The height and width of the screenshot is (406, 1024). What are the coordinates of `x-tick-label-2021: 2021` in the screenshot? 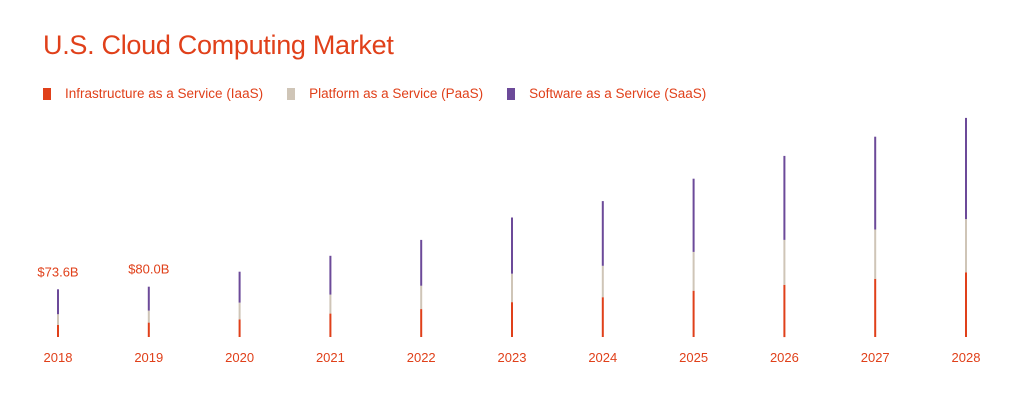 It's located at (330, 357).